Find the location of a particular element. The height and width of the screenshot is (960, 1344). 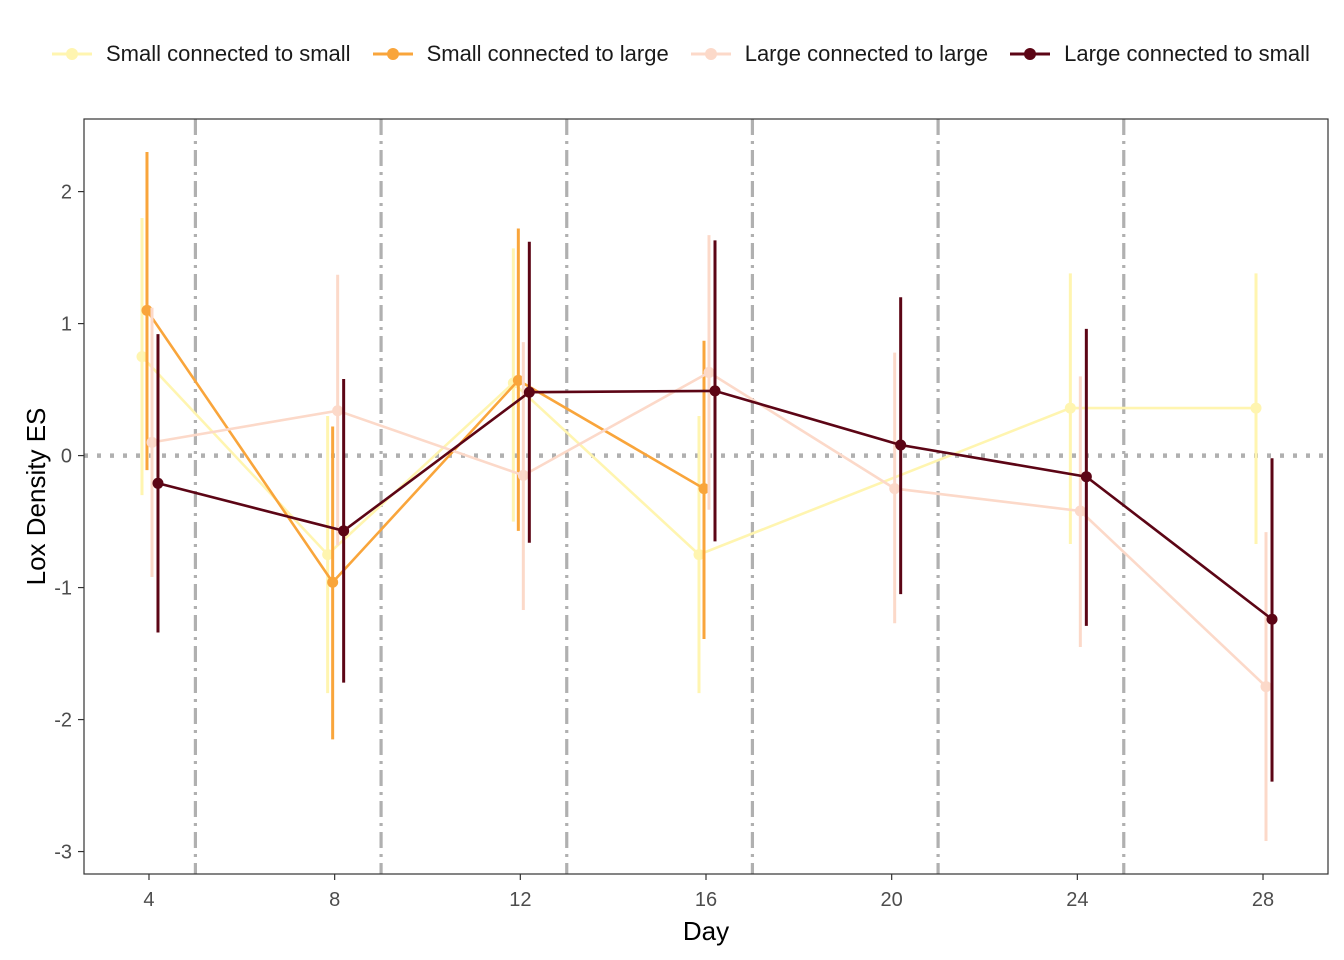

x-tick-label-2: 12 is located at coordinates (520, 900).